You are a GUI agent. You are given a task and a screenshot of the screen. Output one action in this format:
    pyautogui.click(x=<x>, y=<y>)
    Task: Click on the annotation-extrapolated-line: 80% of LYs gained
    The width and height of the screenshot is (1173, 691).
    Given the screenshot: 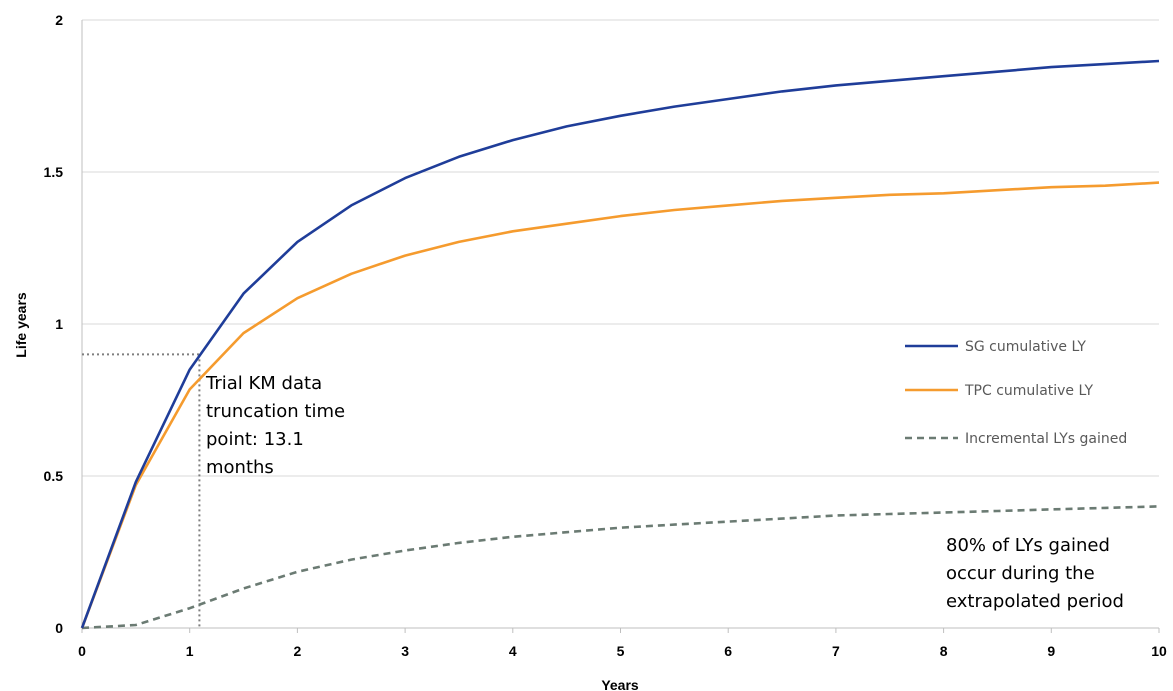 What is the action you would take?
    pyautogui.click(x=1028, y=545)
    